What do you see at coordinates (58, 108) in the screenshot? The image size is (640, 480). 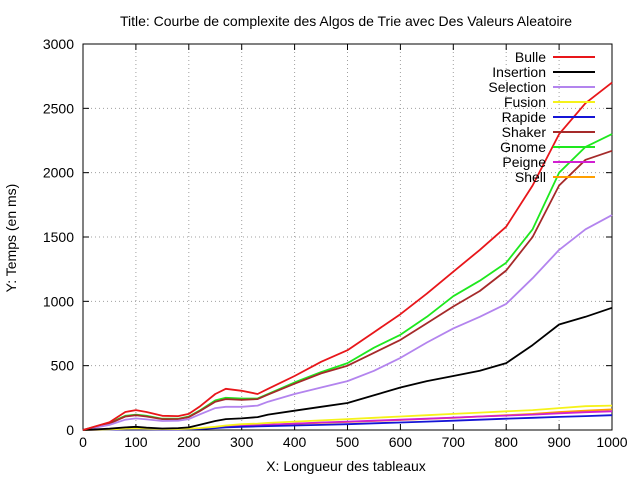 I see `y-tick-label: 2500` at bounding box center [58, 108].